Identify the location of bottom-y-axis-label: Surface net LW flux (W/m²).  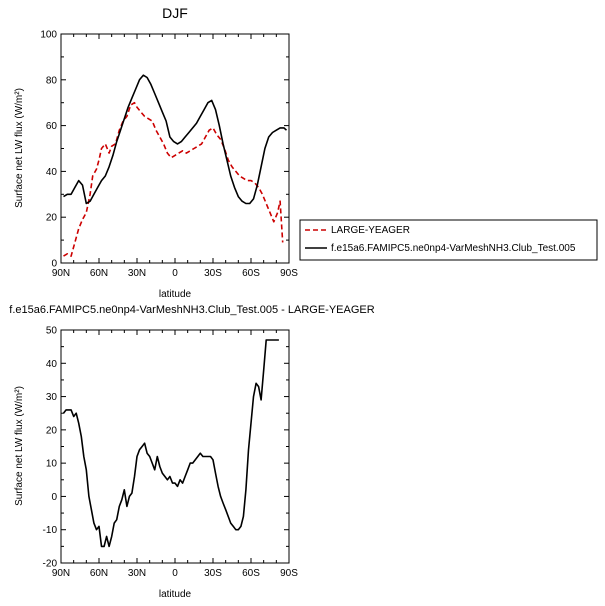
(19, 446).